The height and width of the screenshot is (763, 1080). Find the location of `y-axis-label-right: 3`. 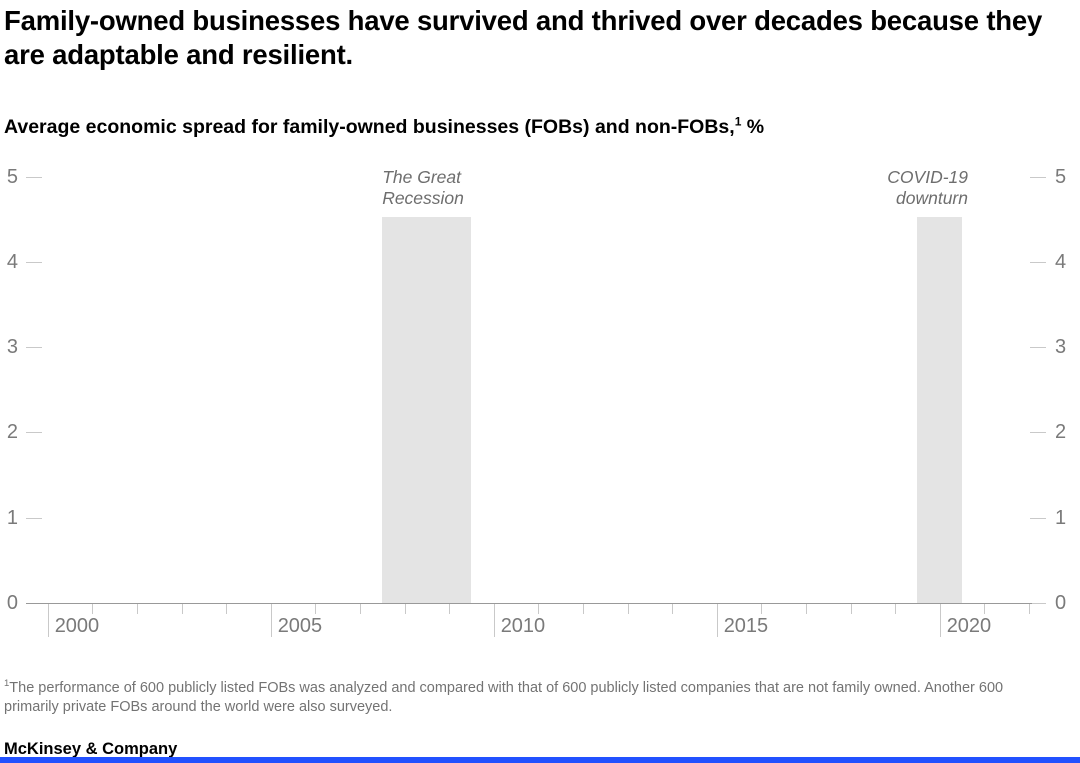

y-axis-label-right: 3 is located at coordinates (1061, 347).